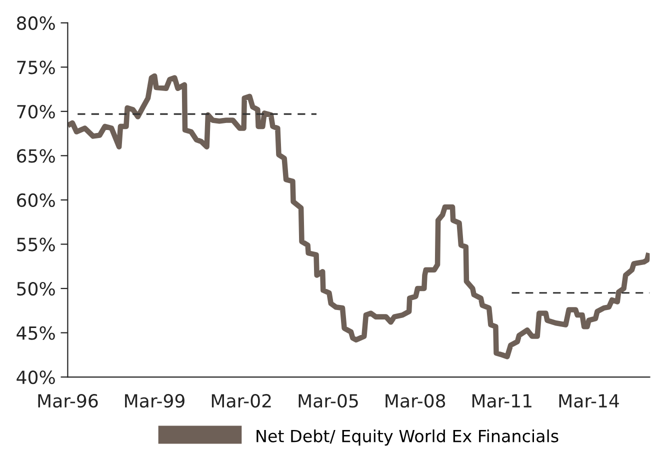  Describe the element at coordinates (36, 200) in the screenshot. I see `y-tick-label: 60%` at that location.